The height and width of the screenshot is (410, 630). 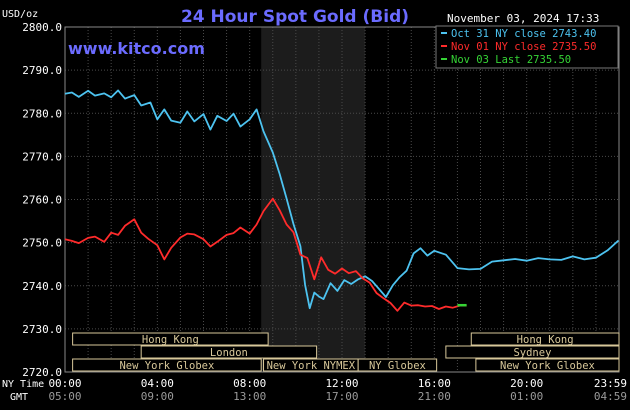 I want to click on gmt-time-tick: 21:00, so click(x=434, y=396).